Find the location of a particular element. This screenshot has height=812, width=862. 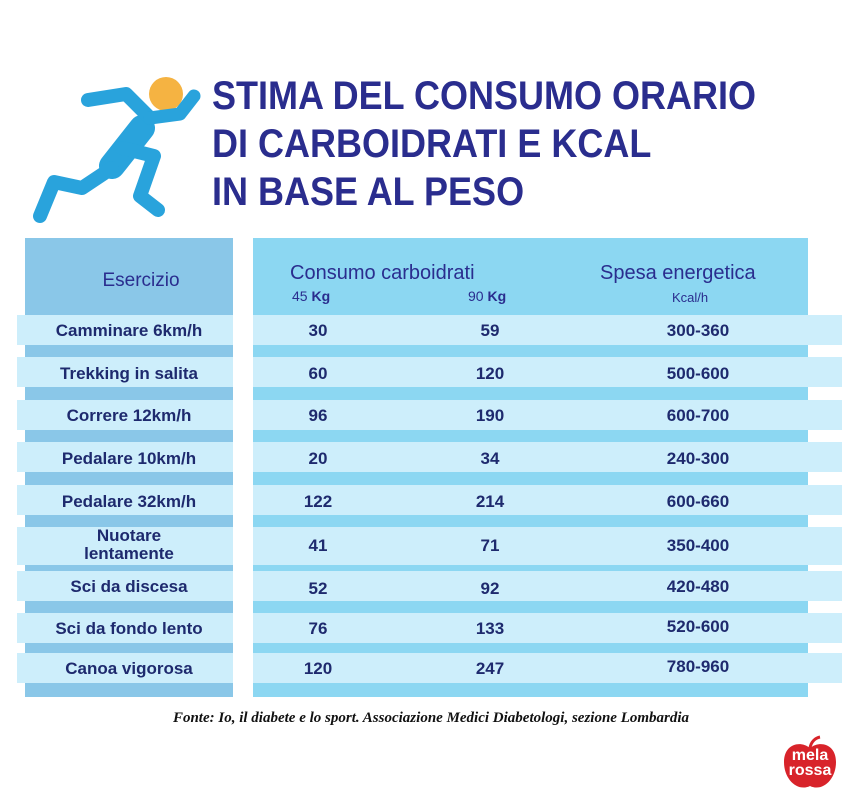

running-person-icon is located at coordinates (117, 150).